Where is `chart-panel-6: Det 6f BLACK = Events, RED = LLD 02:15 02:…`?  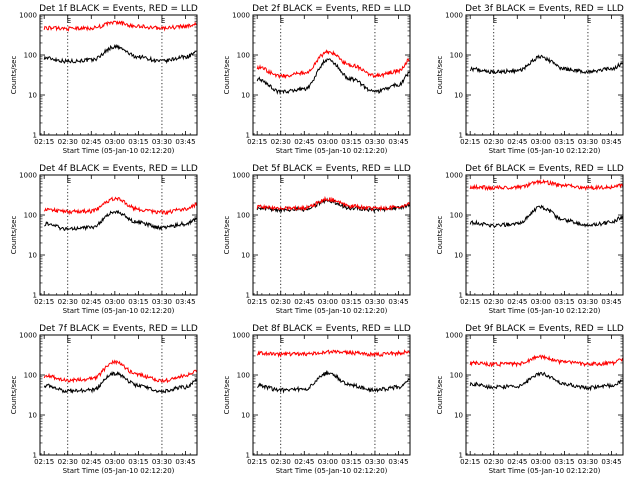 chart-panel-6: Det 6f BLACK = Events, RED = LLD 02:15 02:… is located at coordinates (530, 239).